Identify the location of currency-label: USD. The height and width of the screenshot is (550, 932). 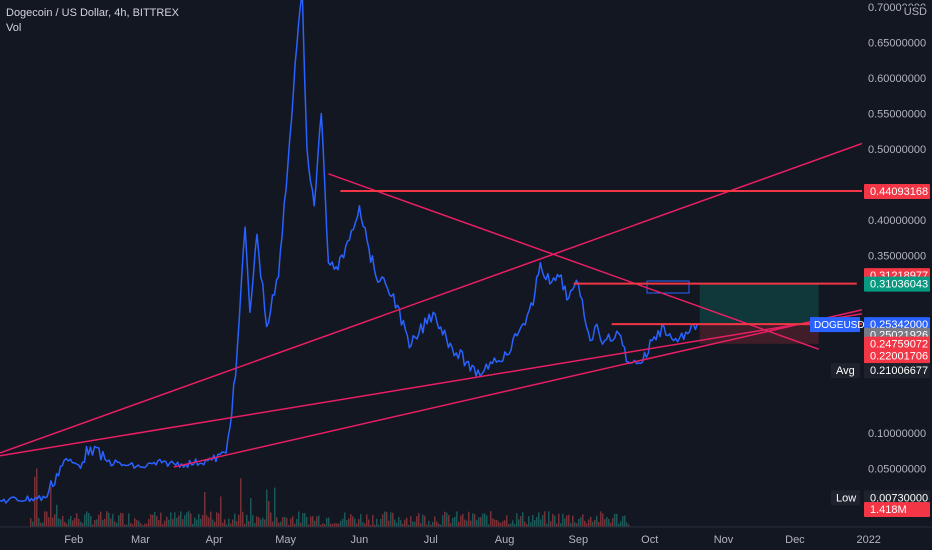
(915, 12).